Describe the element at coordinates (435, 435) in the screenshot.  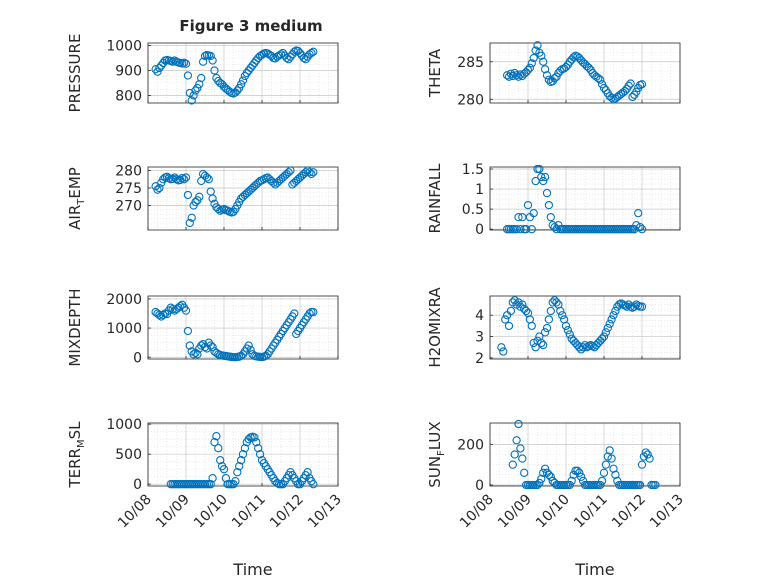
I see `y-axis-label-part: LUX` at that location.